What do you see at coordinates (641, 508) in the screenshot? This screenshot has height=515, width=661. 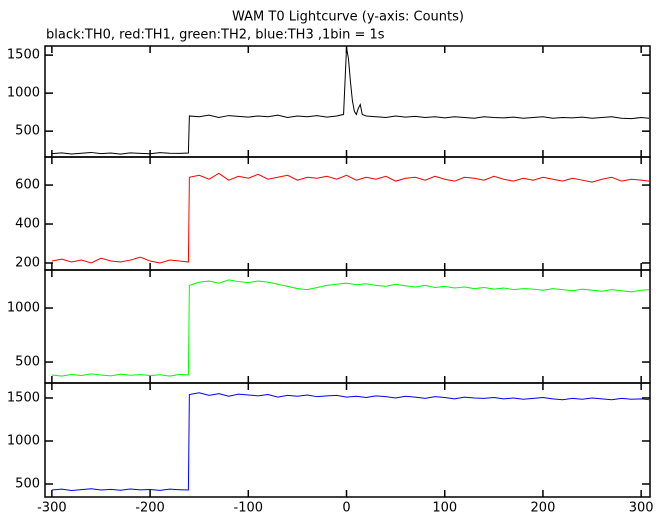 I see `x-tick-label: 300` at bounding box center [641, 508].